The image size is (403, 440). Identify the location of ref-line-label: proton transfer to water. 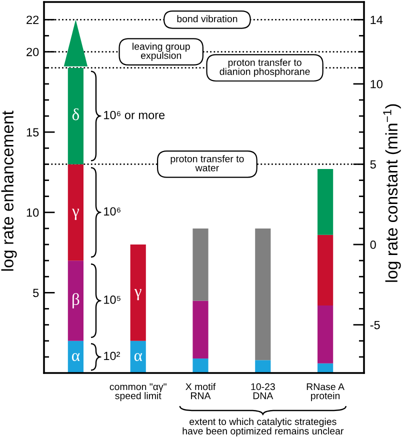
(207, 163).